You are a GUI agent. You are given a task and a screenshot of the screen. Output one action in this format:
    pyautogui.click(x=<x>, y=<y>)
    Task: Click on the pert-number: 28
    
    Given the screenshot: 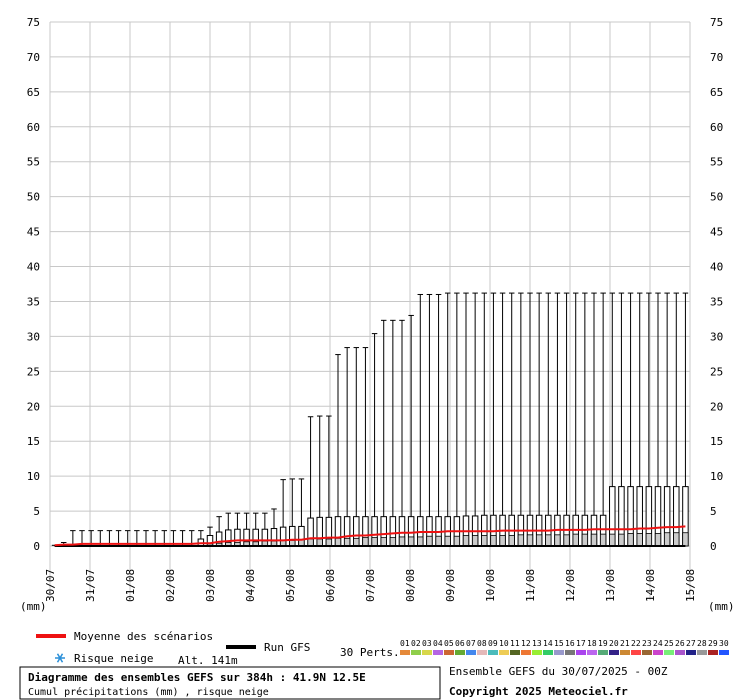 What is the action you would take?
    pyautogui.click(x=702, y=643)
    